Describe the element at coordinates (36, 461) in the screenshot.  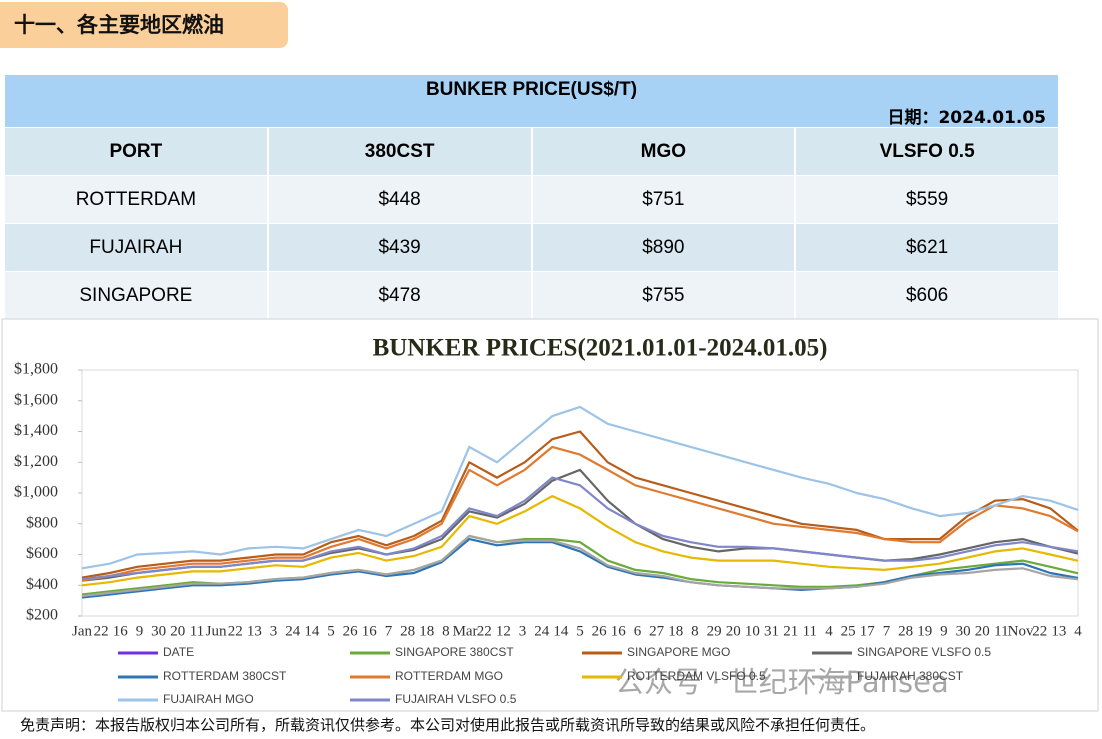
I see `y-tick-label: $1,200` at that location.